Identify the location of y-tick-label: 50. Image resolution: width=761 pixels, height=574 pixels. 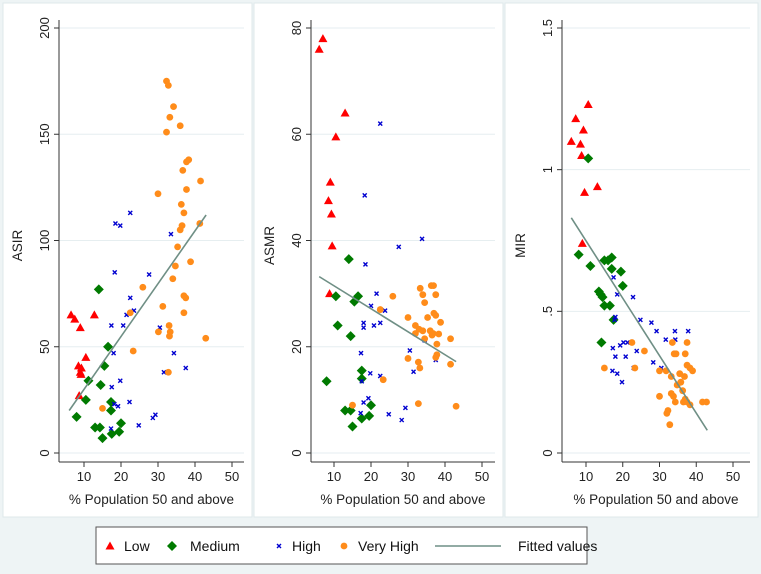
(44, 347).